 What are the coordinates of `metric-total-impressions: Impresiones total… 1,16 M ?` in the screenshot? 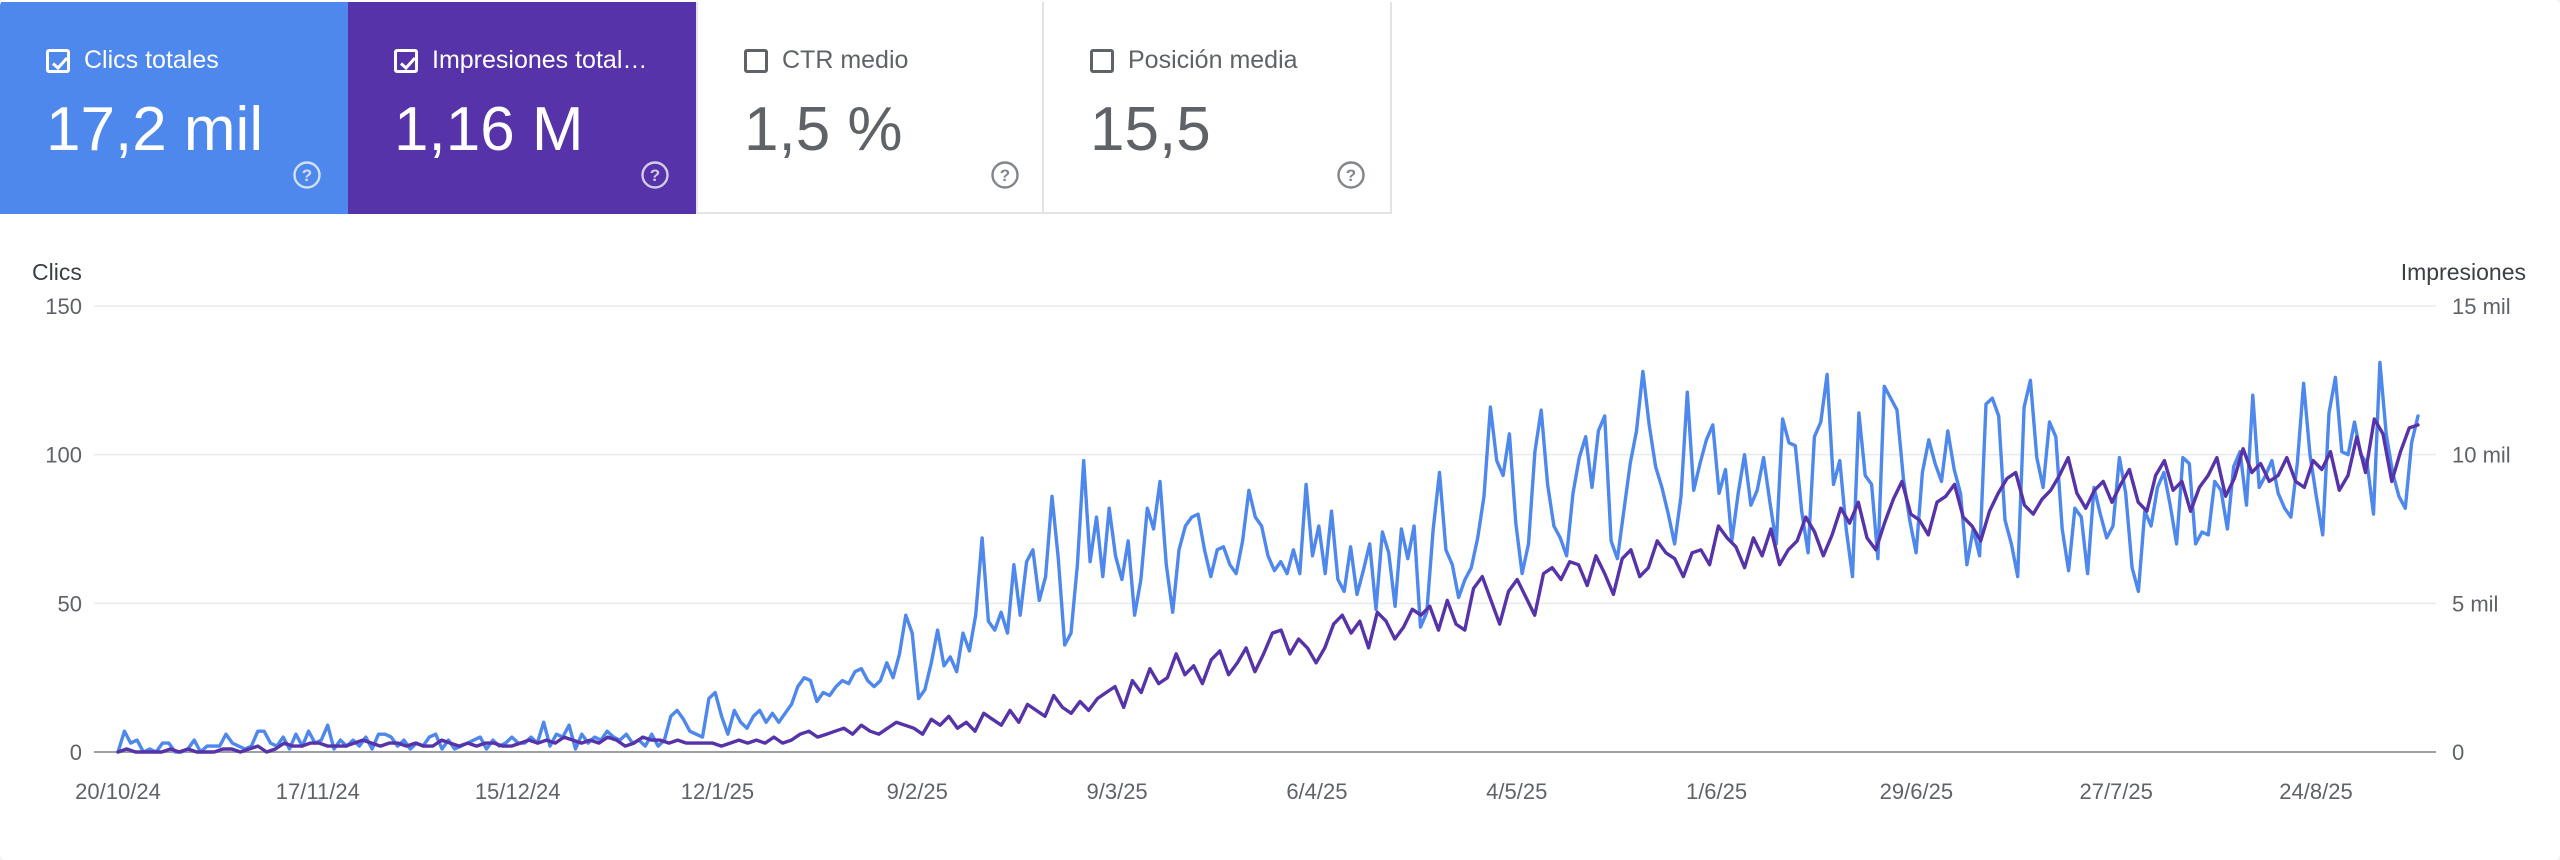 It's located at (522, 108).